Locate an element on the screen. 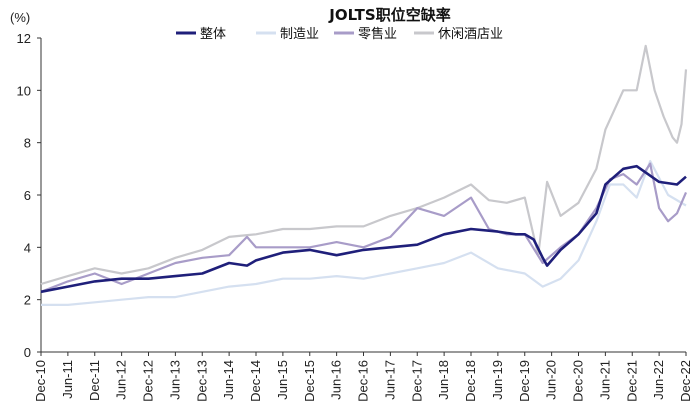 The height and width of the screenshot is (417, 700). legend-label: 整体 is located at coordinates (213, 34).